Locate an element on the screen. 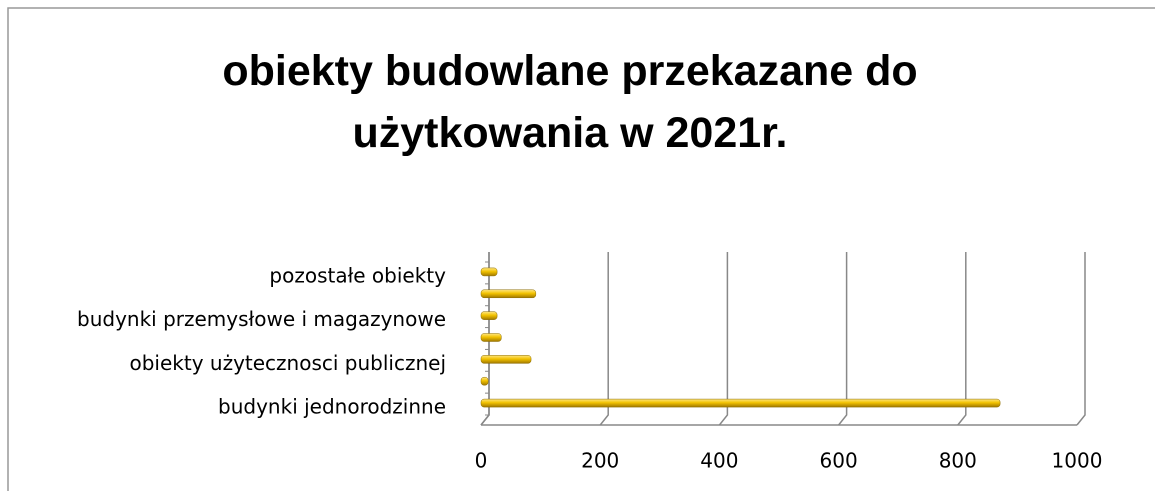 The width and height of the screenshot is (1155, 491). x-tick-label: 600 is located at coordinates (839, 461).